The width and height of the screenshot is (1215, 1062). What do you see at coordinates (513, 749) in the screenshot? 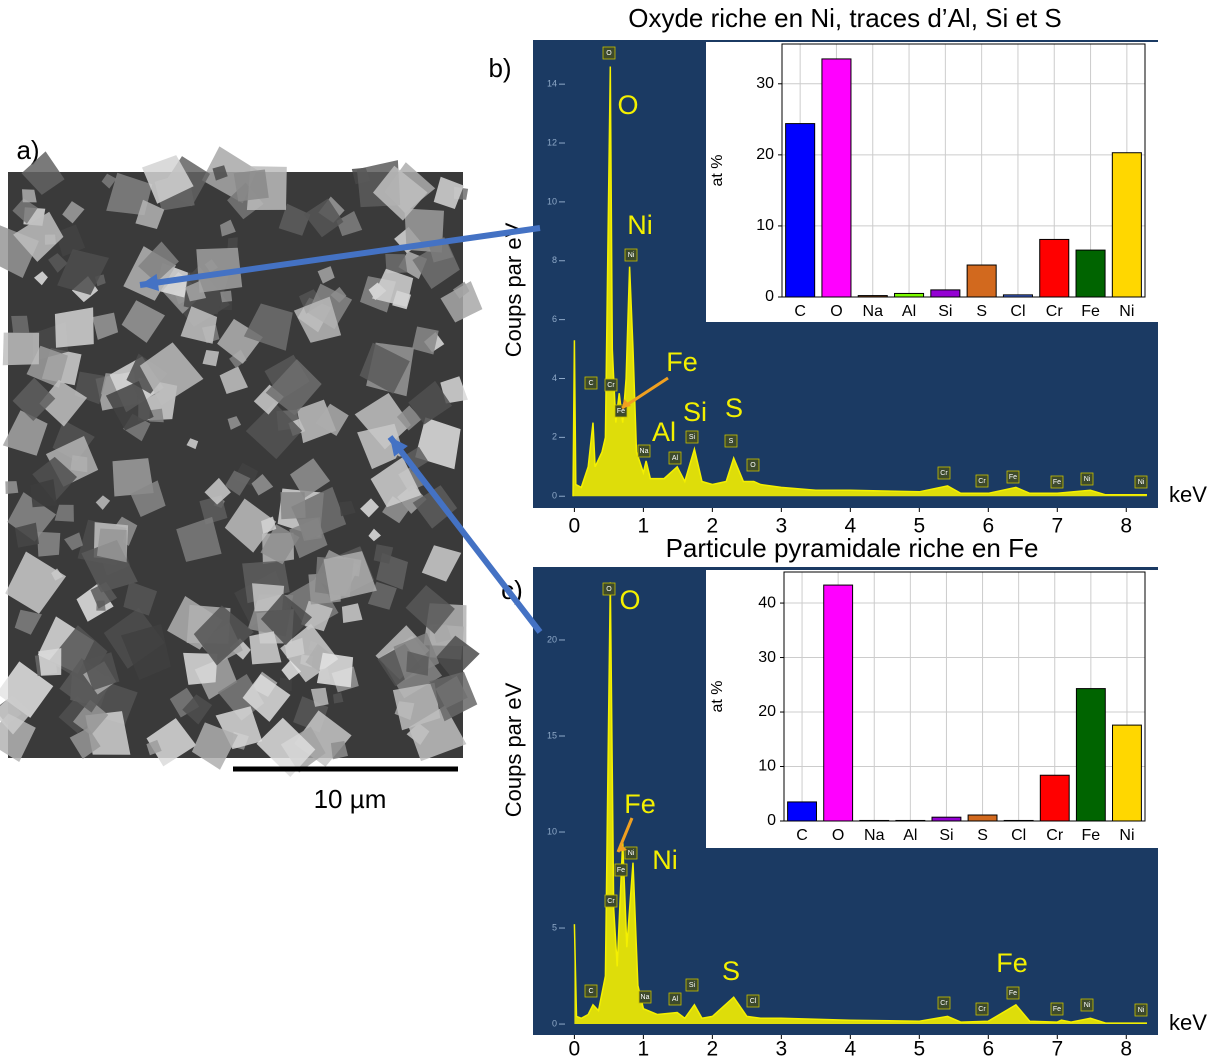
I see `y-axis-label: Coups par eV` at bounding box center [513, 749].